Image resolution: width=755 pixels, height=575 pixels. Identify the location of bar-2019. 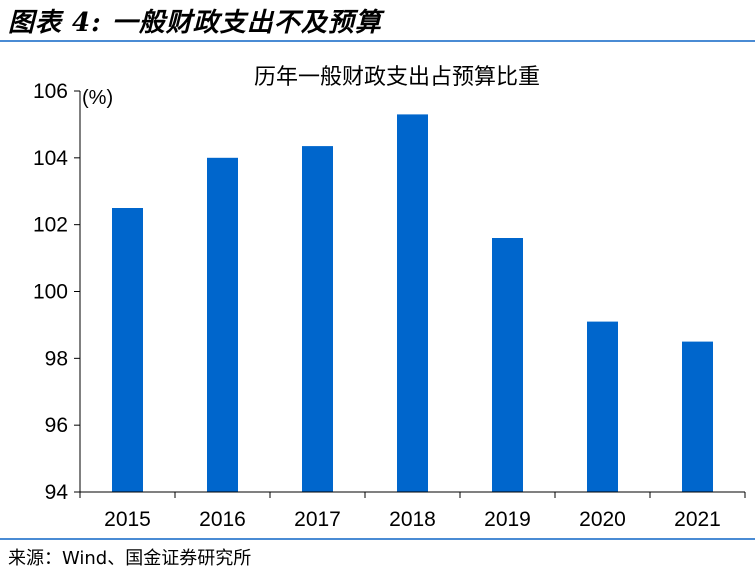
(507, 365).